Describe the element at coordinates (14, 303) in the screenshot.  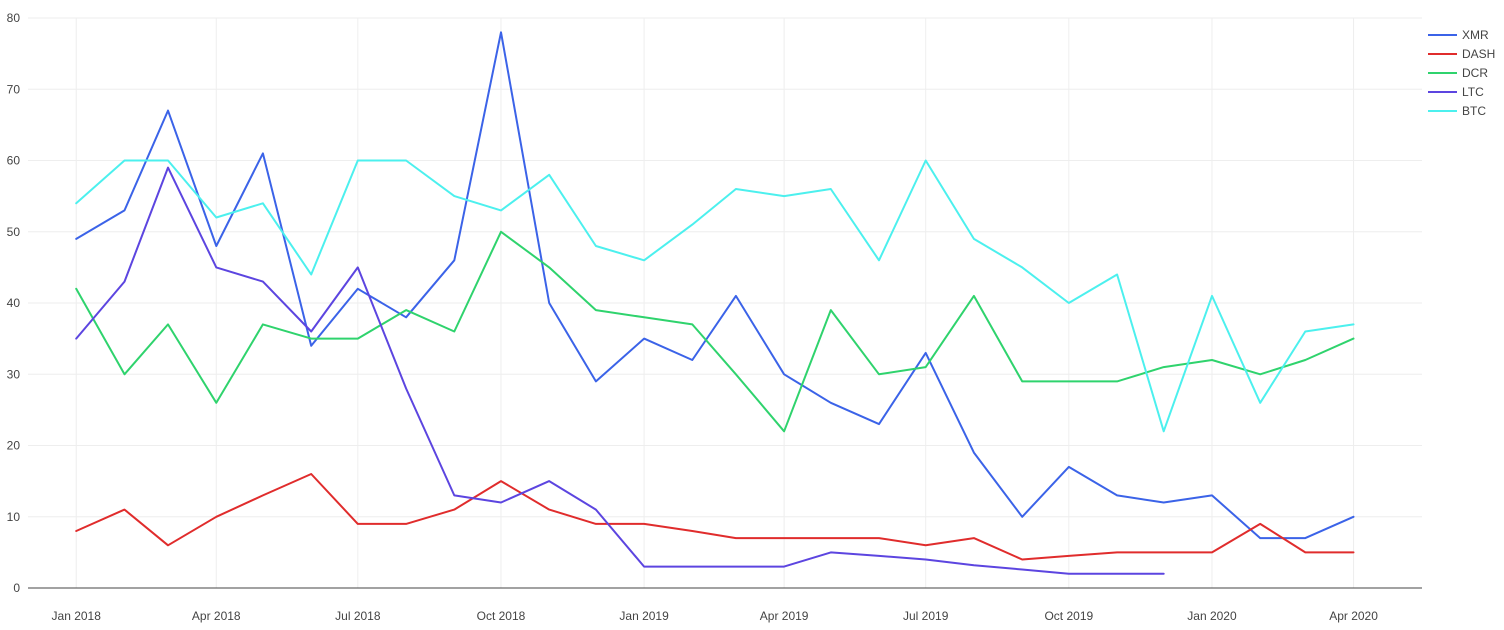
I see `y-tick-label: 40` at that location.